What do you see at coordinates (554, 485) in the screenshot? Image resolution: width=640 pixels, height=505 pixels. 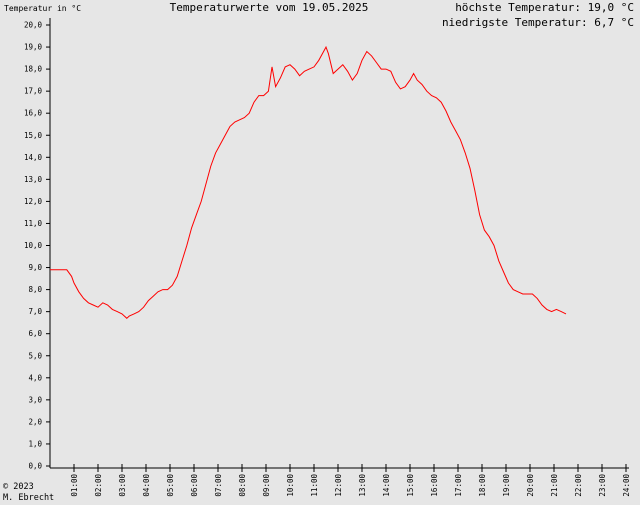 I see `x-tick-label: 21:00` at bounding box center [554, 485].